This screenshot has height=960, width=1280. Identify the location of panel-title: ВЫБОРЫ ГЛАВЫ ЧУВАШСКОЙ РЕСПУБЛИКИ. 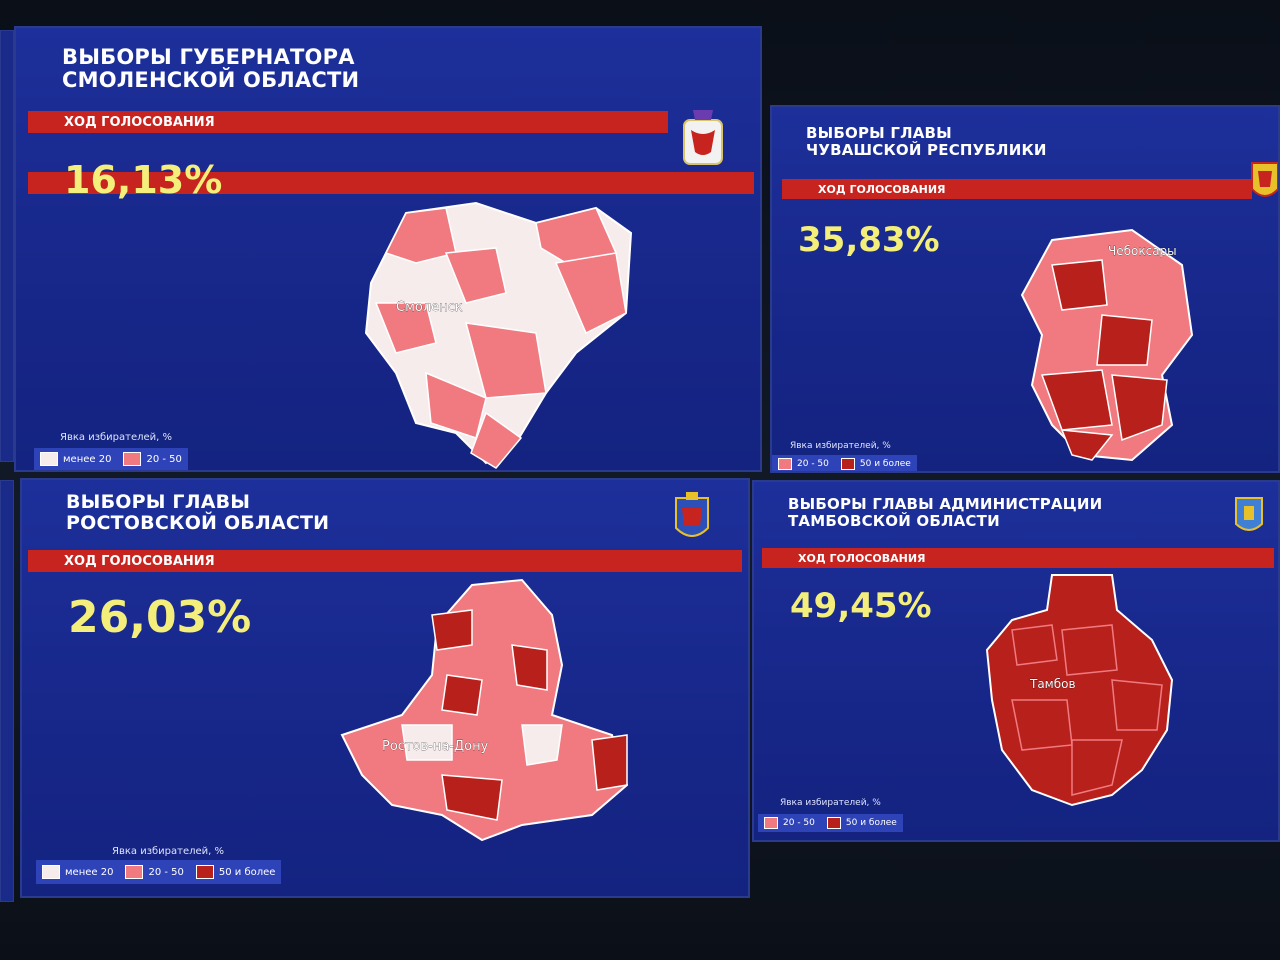
(926, 141).